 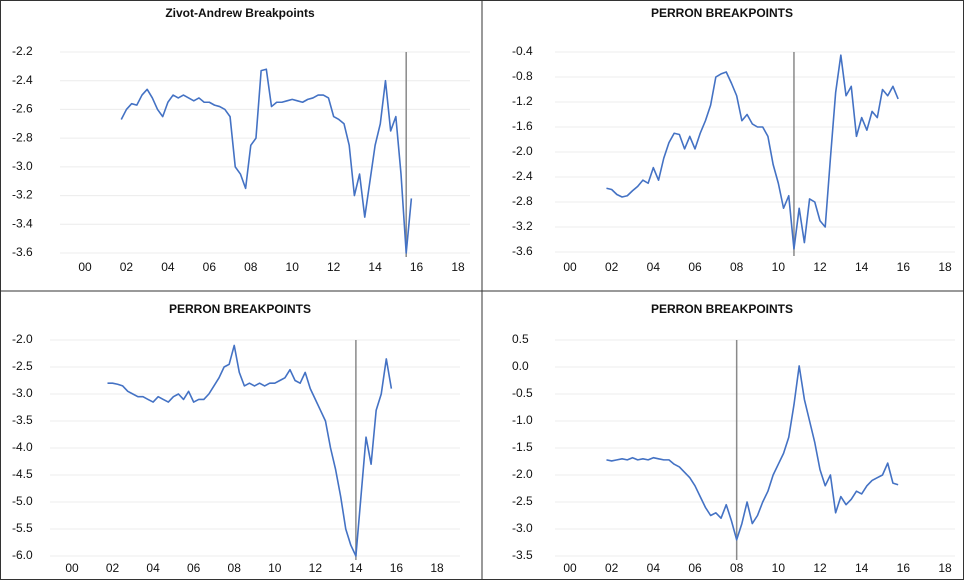 I want to click on y-tick-label: -5.5, so click(x=22, y=528).